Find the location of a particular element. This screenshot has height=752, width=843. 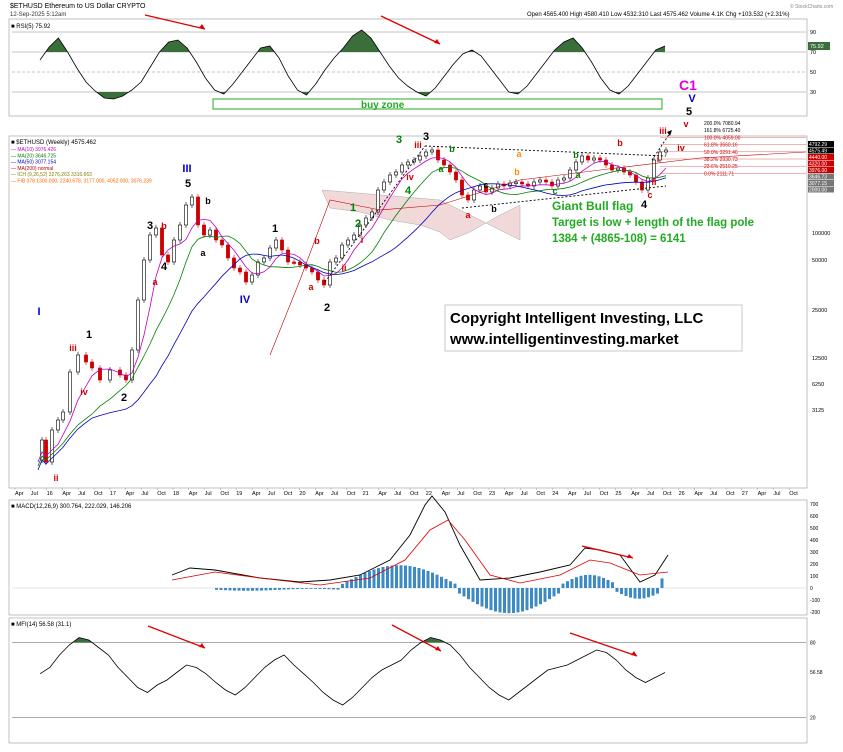

rsi-tick-label: 50 is located at coordinates (813, 73).